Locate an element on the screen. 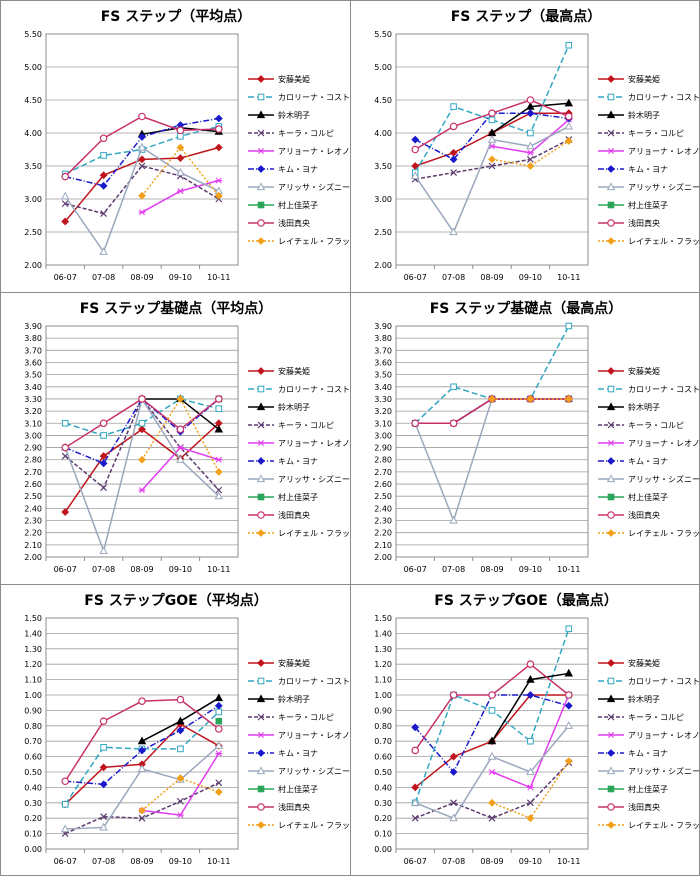 The height and width of the screenshot is (877, 700). legend-label: 村上佳菜子 is located at coordinates (298, 205).